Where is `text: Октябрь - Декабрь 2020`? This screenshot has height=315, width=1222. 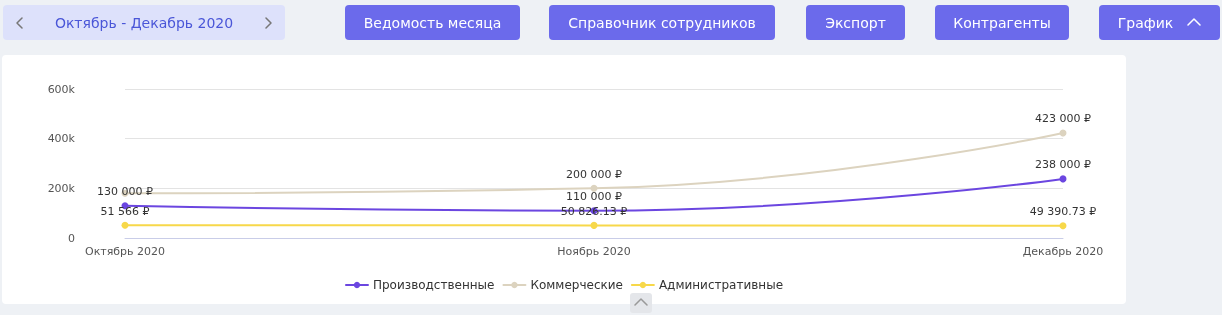 text: Октябрь - Декабрь 2020 is located at coordinates (144, 22).